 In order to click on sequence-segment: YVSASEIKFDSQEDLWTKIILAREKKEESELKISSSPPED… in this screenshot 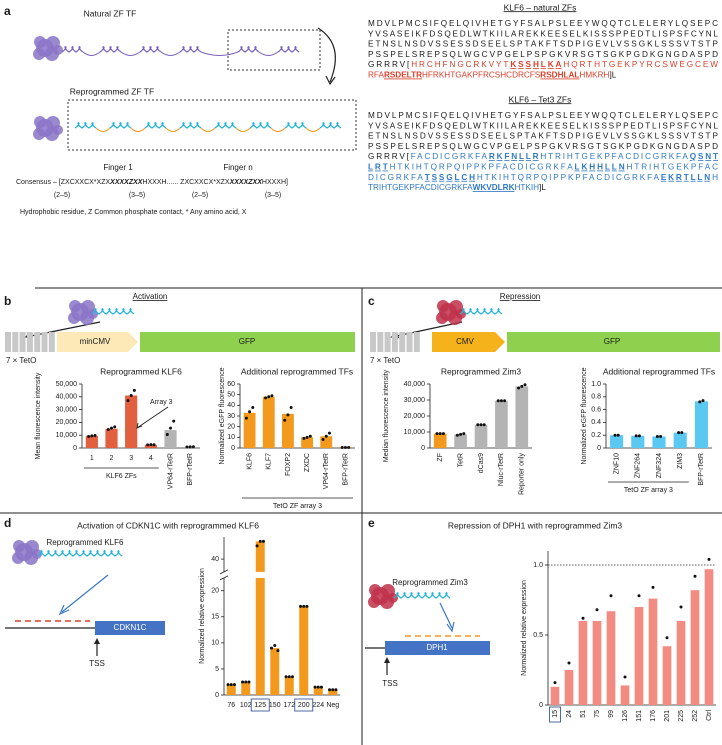, I will do `click(543, 125)`.